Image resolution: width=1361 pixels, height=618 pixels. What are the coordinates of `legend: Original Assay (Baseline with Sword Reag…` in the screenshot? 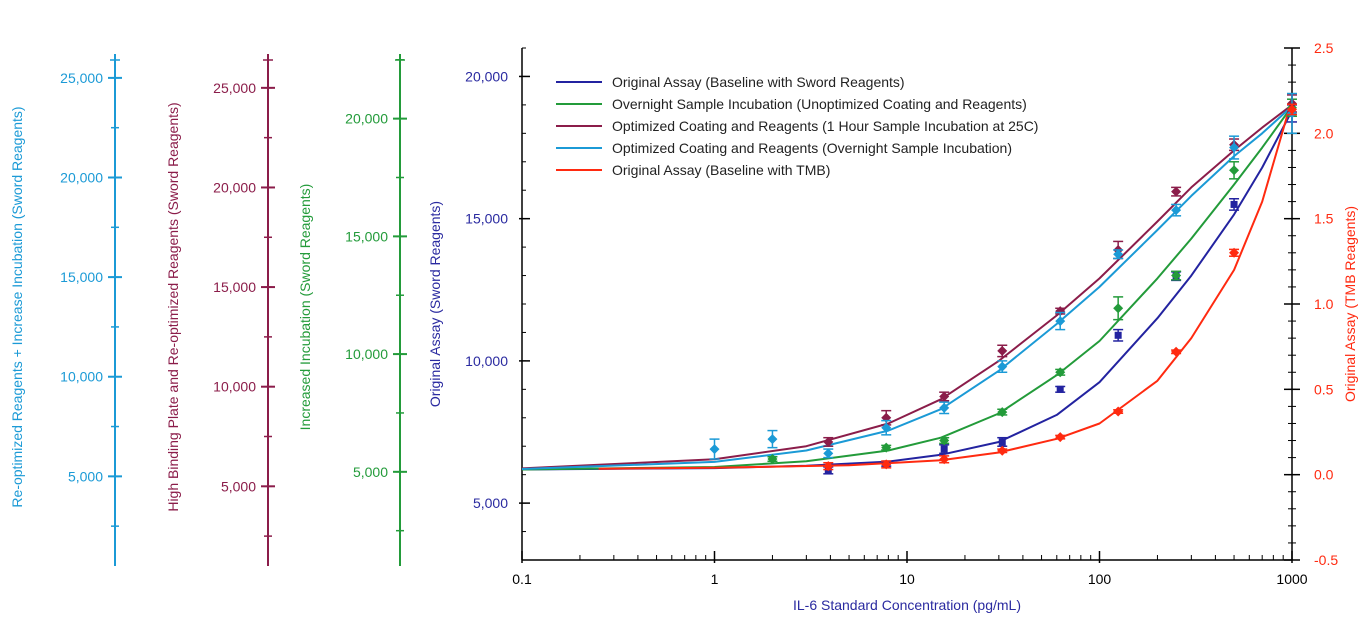 It's located at (797, 126).